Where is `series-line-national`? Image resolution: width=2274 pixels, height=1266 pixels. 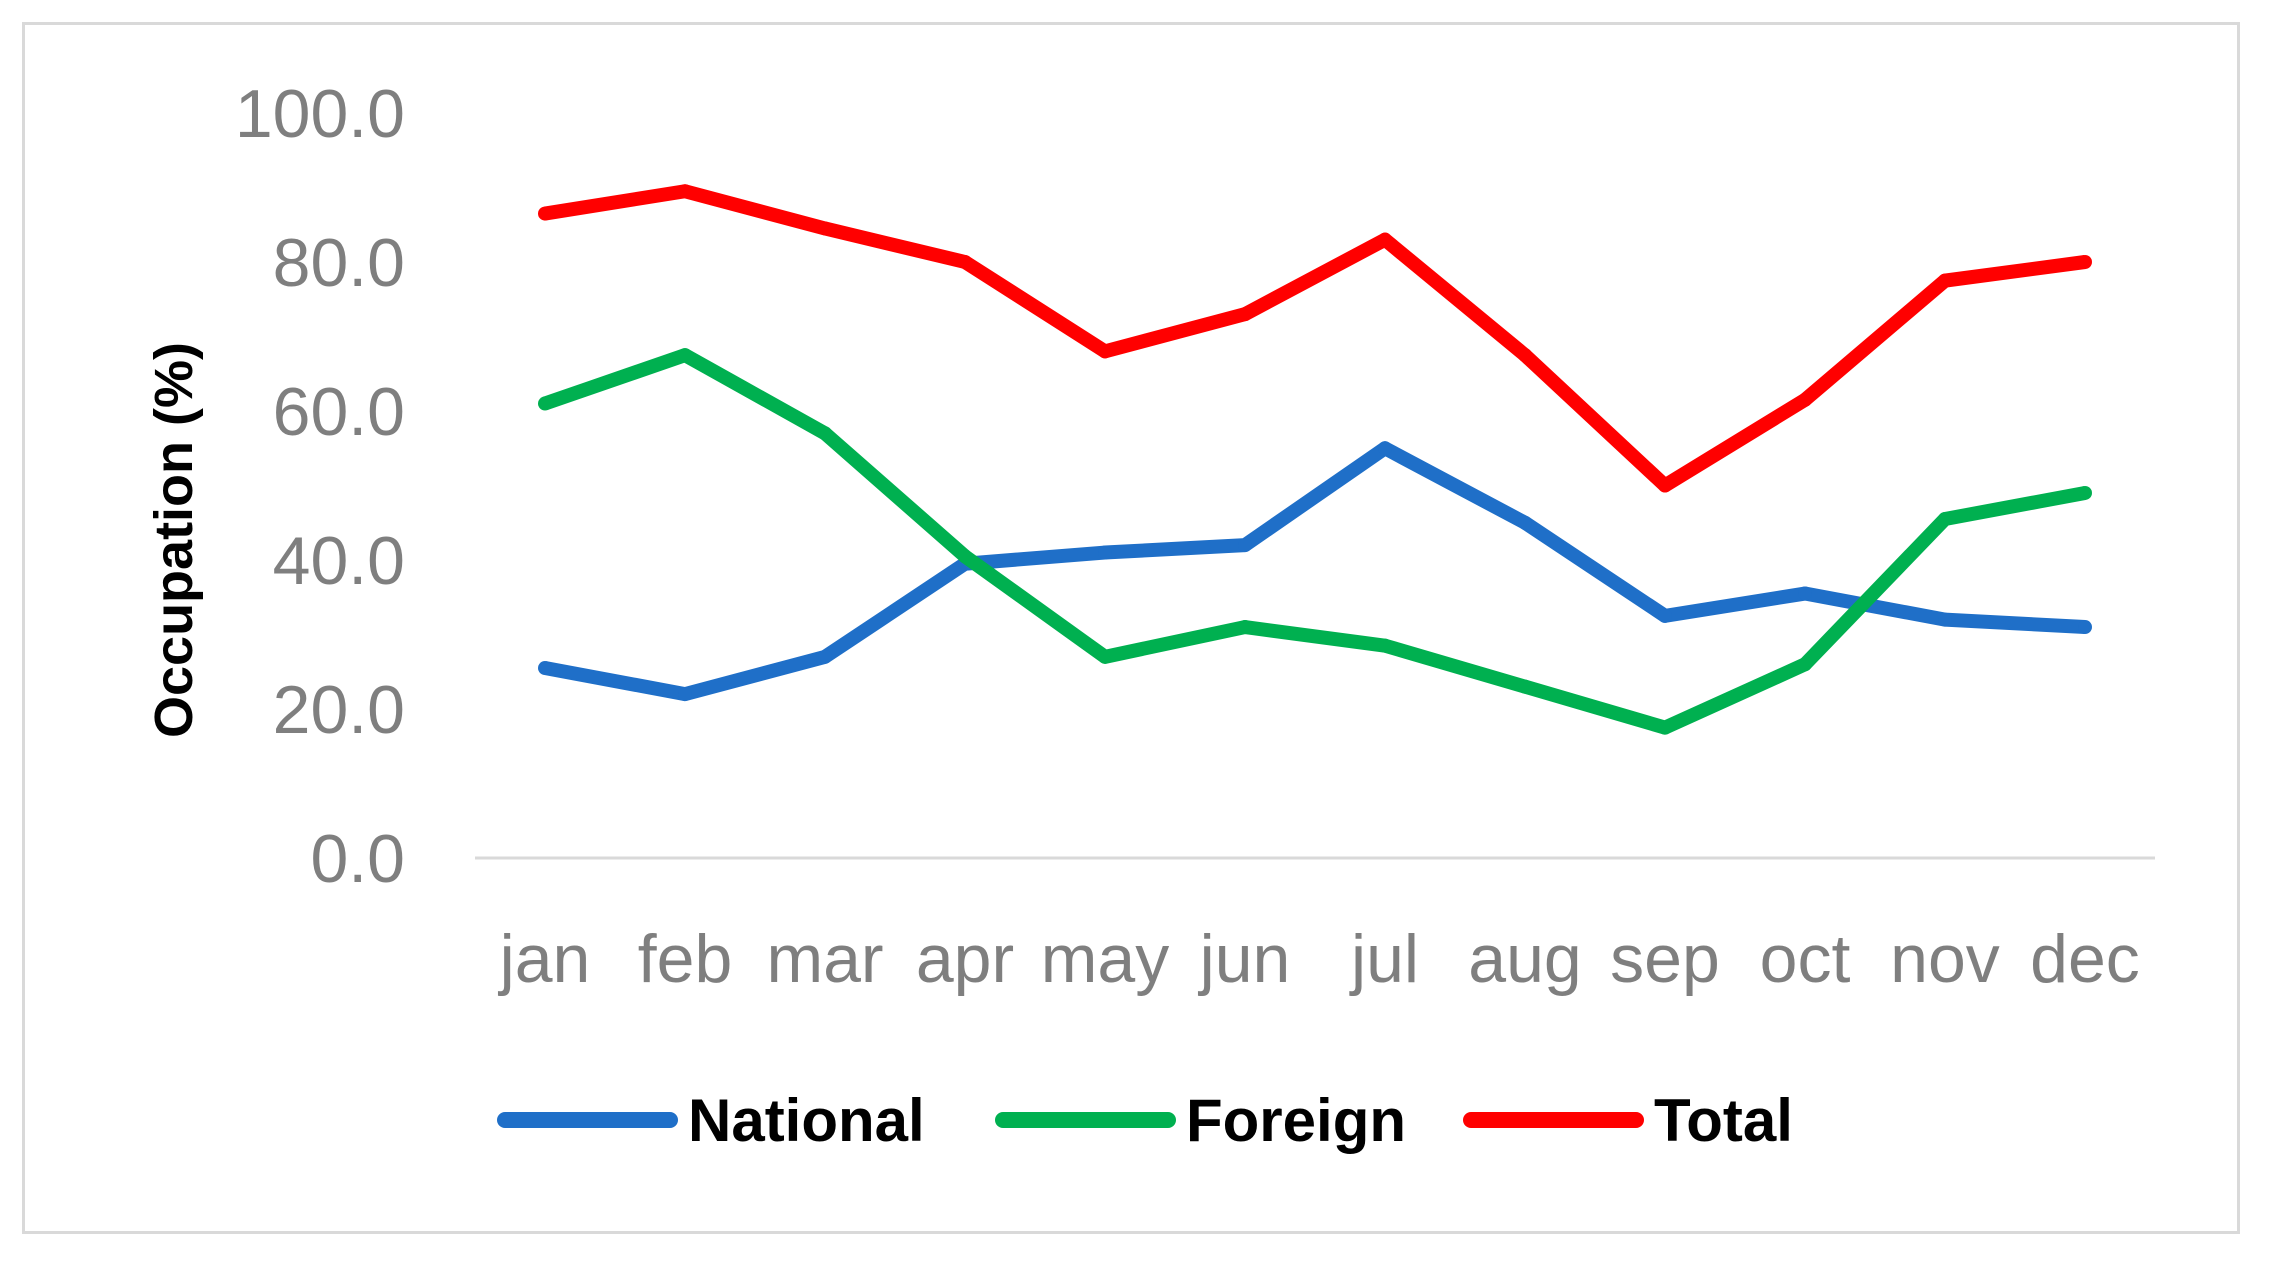
series-line-national is located at coordinates (1314, 571).